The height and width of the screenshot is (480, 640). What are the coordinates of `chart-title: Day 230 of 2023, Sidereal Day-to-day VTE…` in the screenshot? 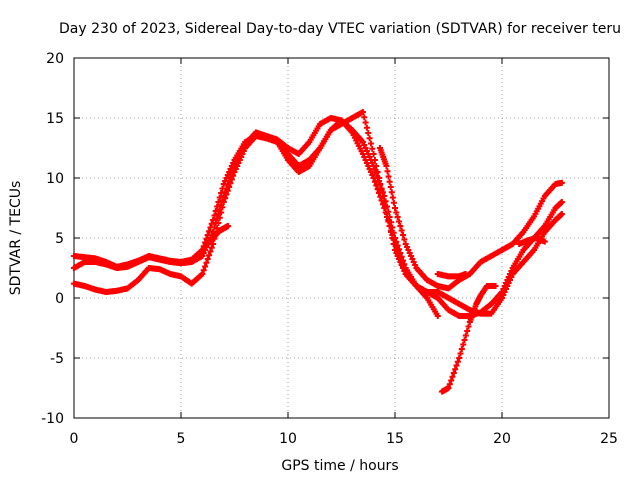 It's located at (340, 29).